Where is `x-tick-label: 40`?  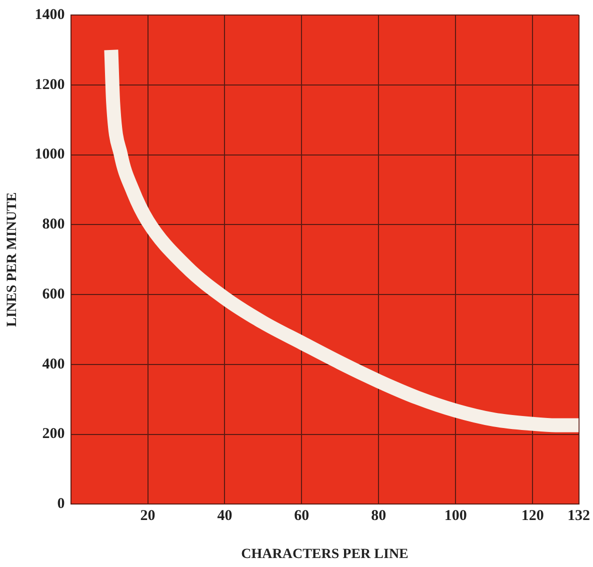
x-tick-label: 40 is located at coordinates (224, 516).